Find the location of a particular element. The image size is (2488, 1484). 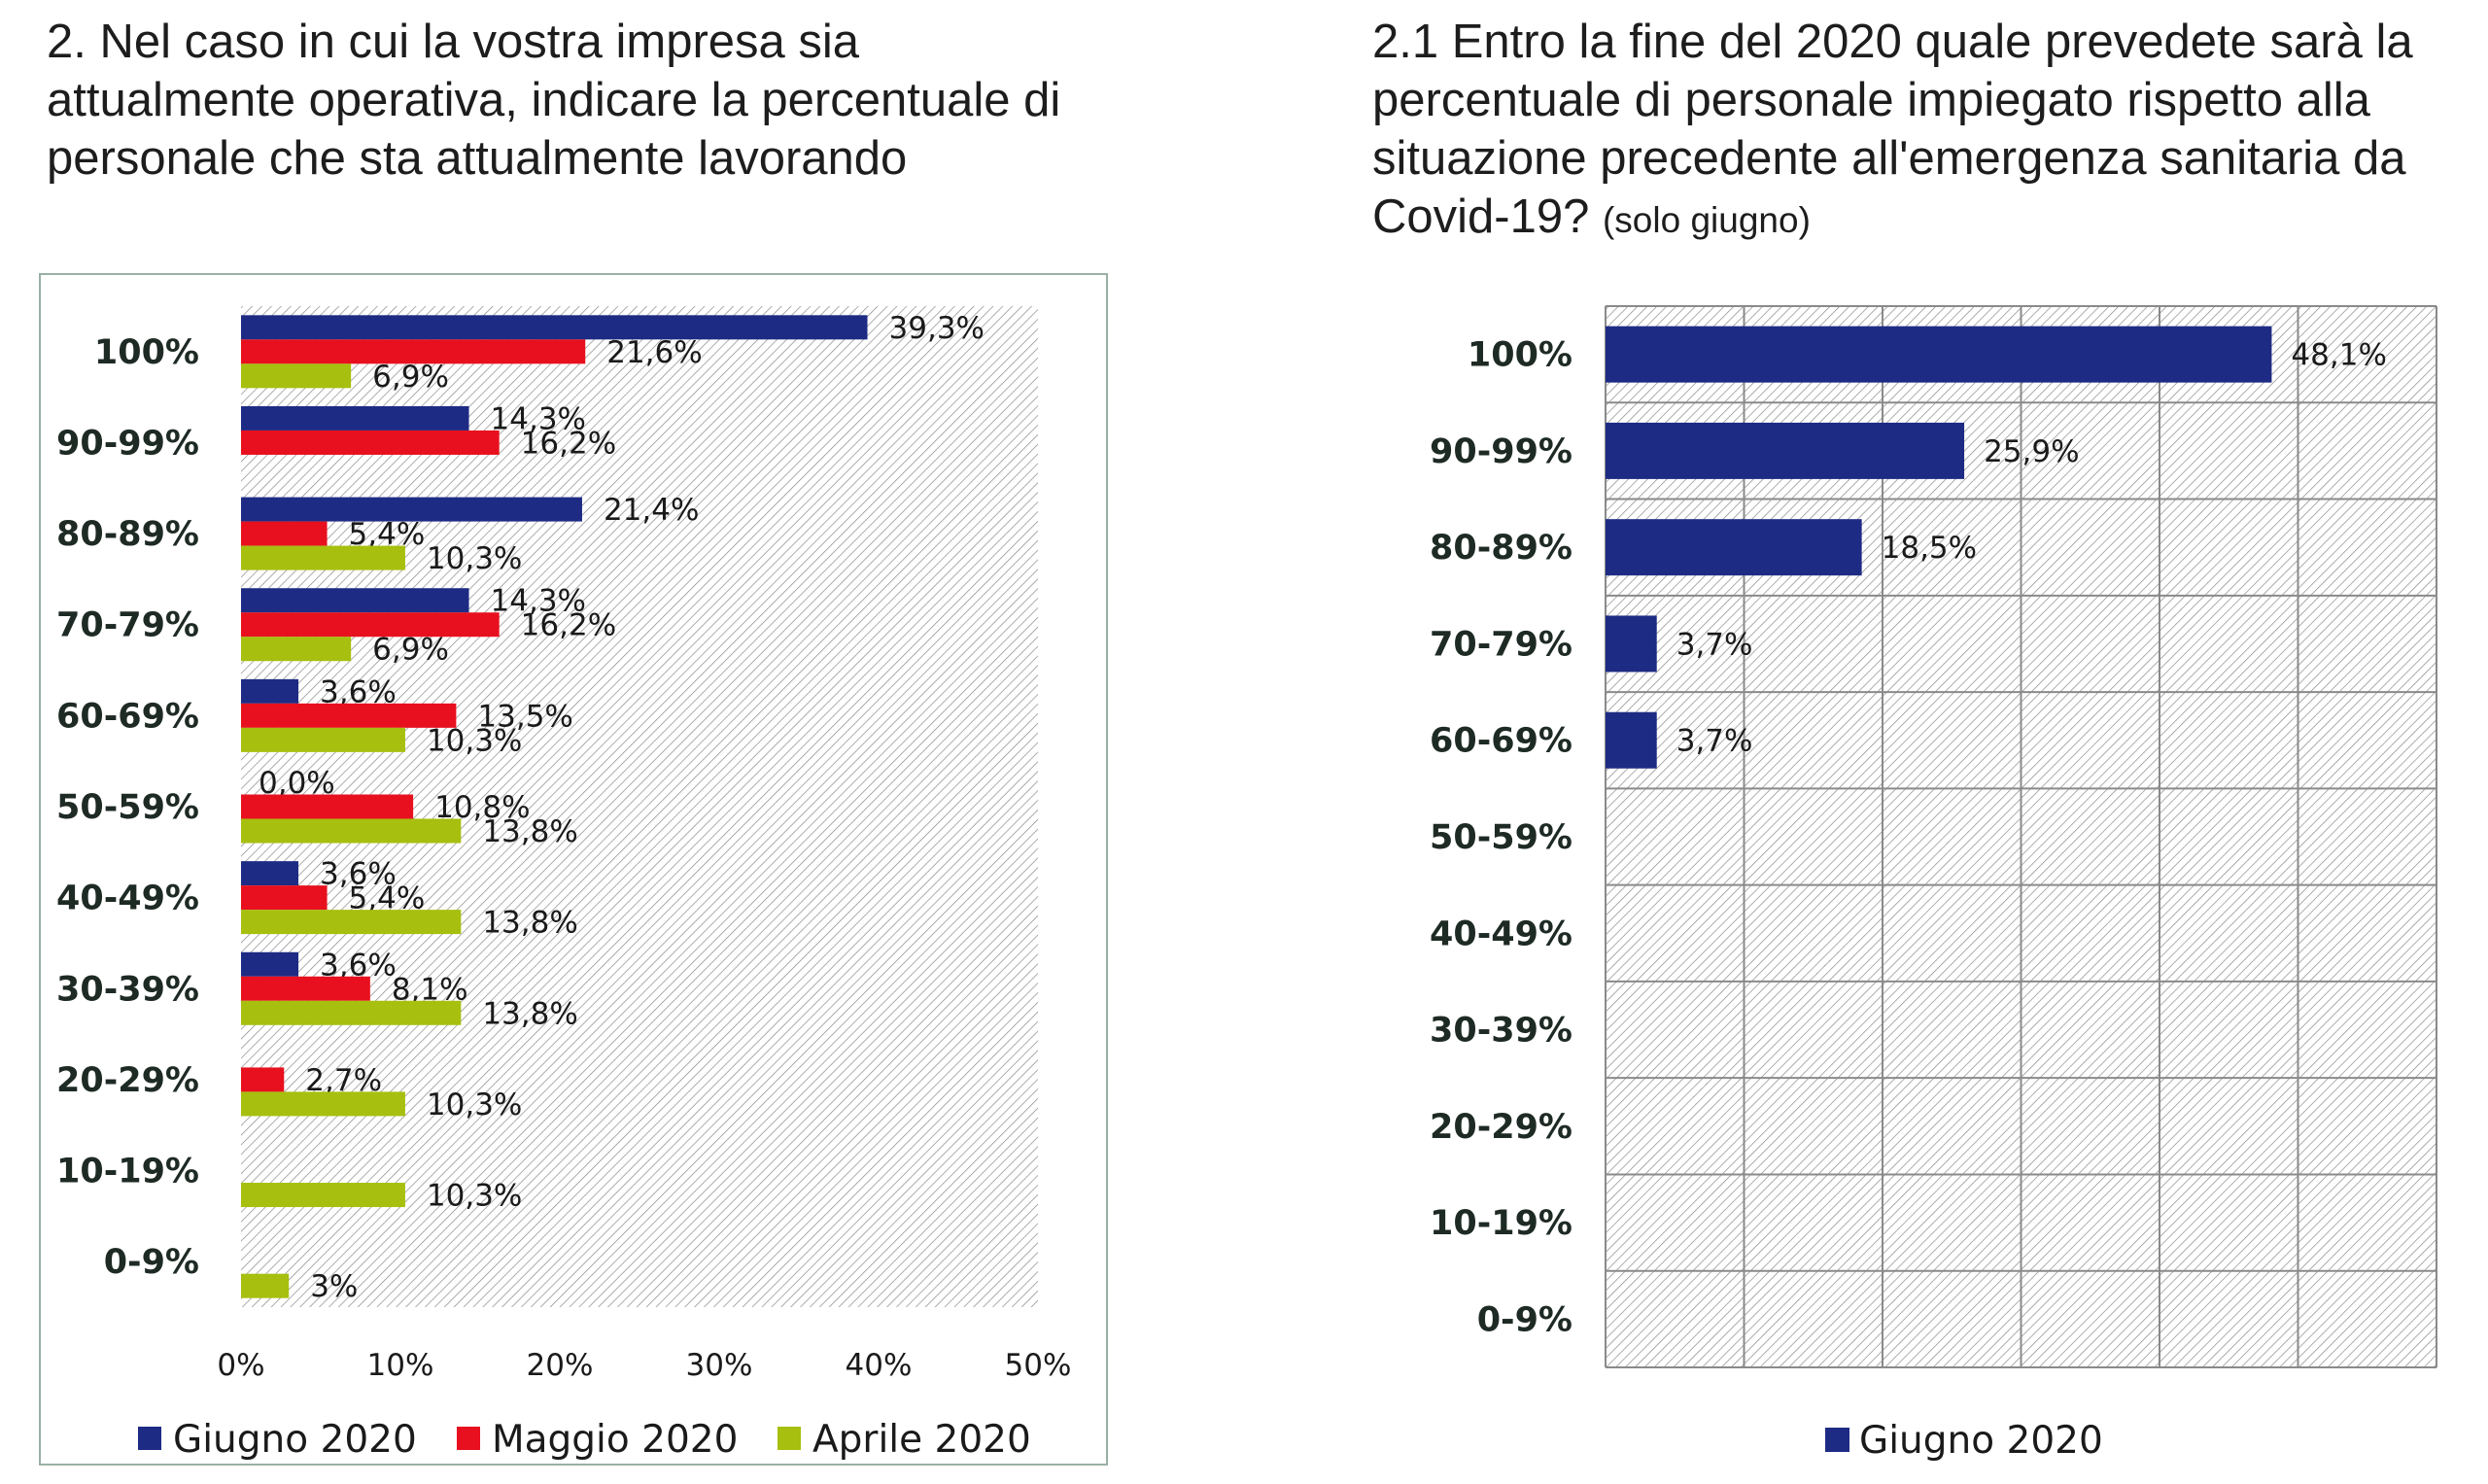

left-category-label: 40-49% is located at coordinates (128, 899).